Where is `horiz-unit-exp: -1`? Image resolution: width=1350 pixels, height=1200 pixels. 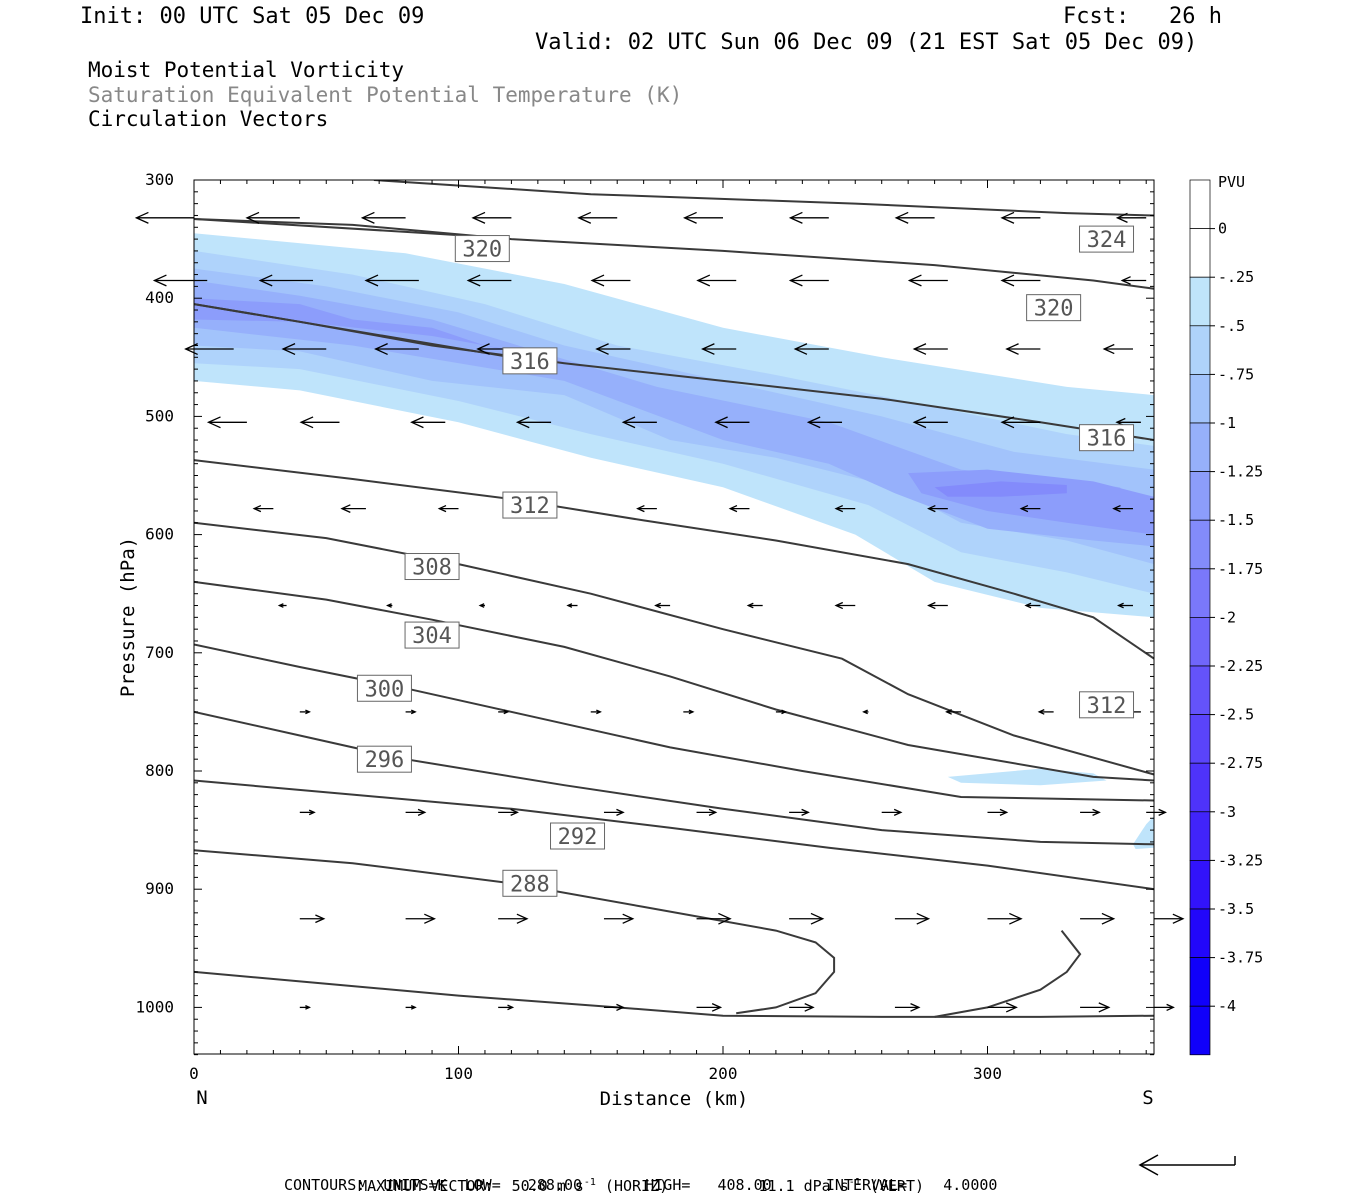 horiz-unit-exp: -1 is located at coordinates (589, 1182).